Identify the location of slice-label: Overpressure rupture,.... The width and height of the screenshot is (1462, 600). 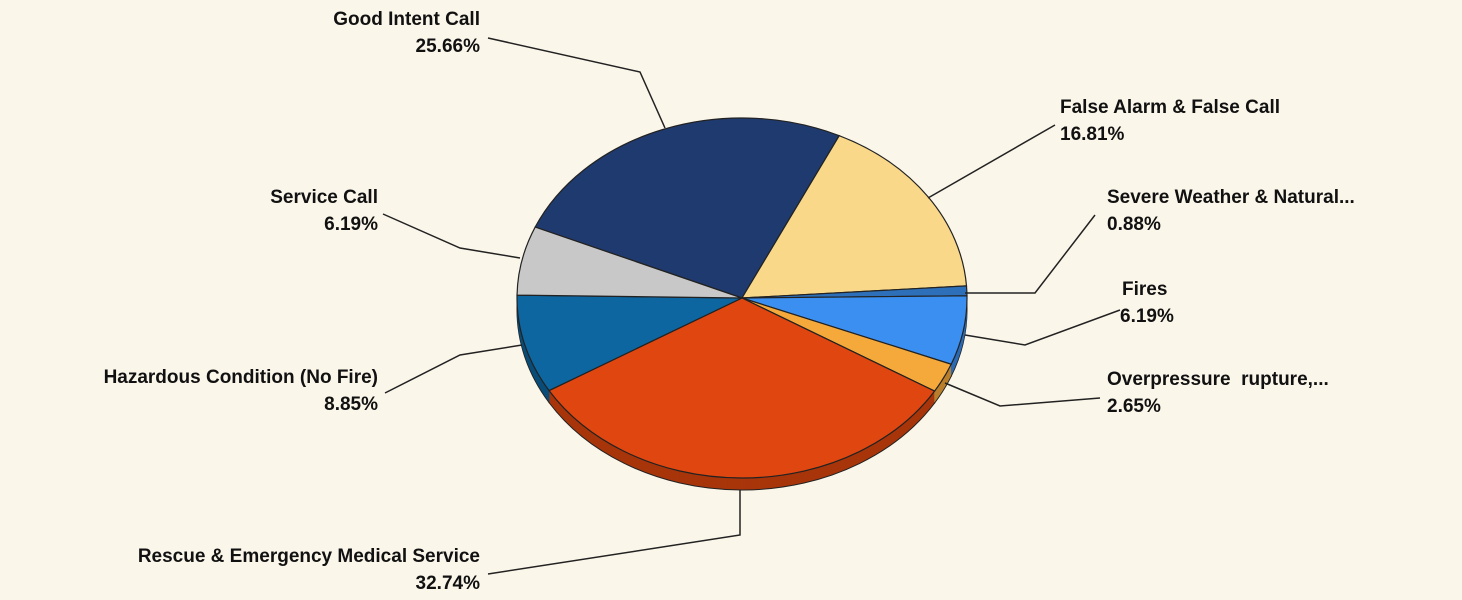
(1218, 379).